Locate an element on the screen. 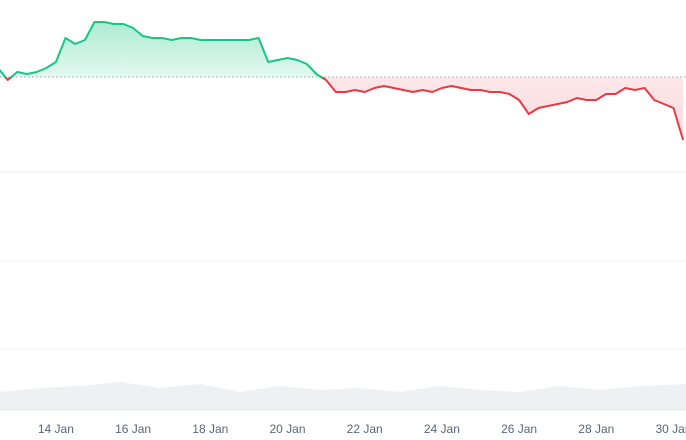 The image size is (686, 440). x-tick-label: 24 Jan is located at coordinates (442, 429).